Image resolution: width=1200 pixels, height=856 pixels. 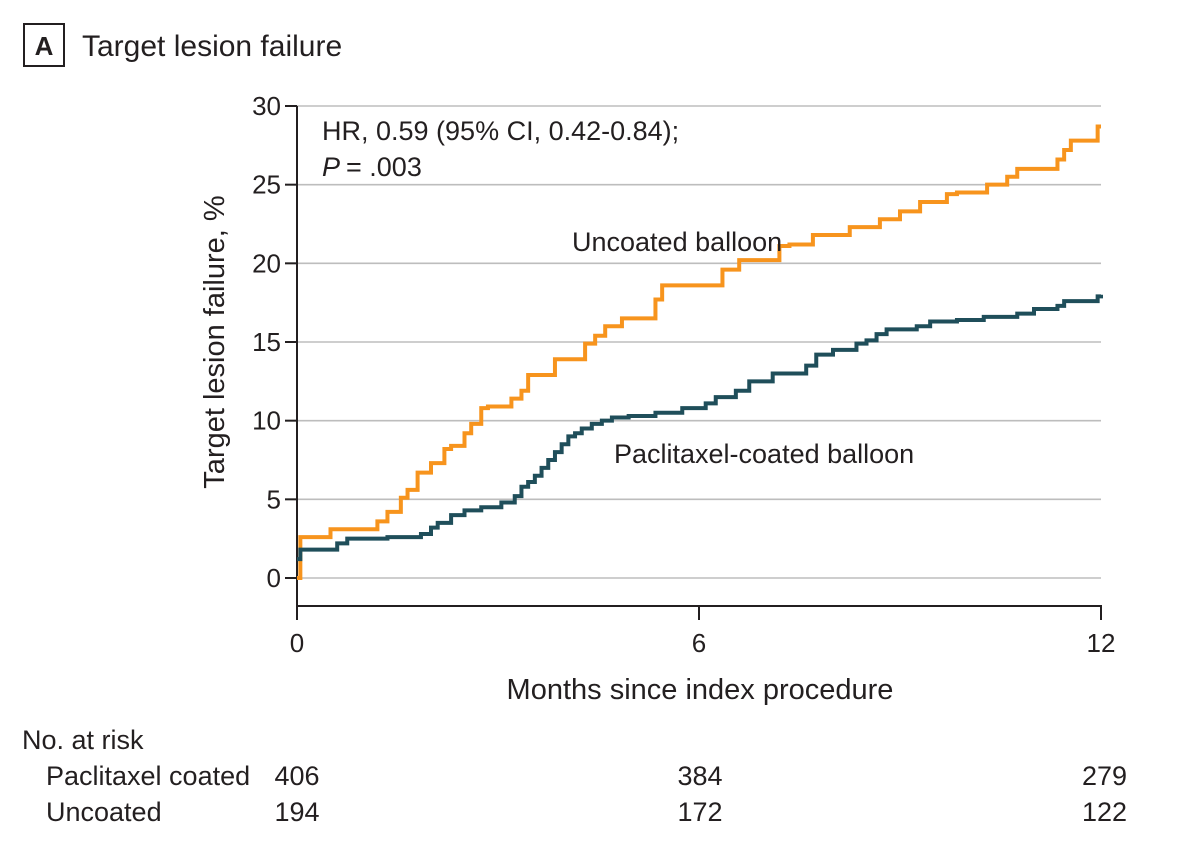 What do you see at coordinates (764, 454) in the screenshot?
I see `series-label-paclitaxel: Paclitaxel-coated balloon` at bounding box center [764, 454].